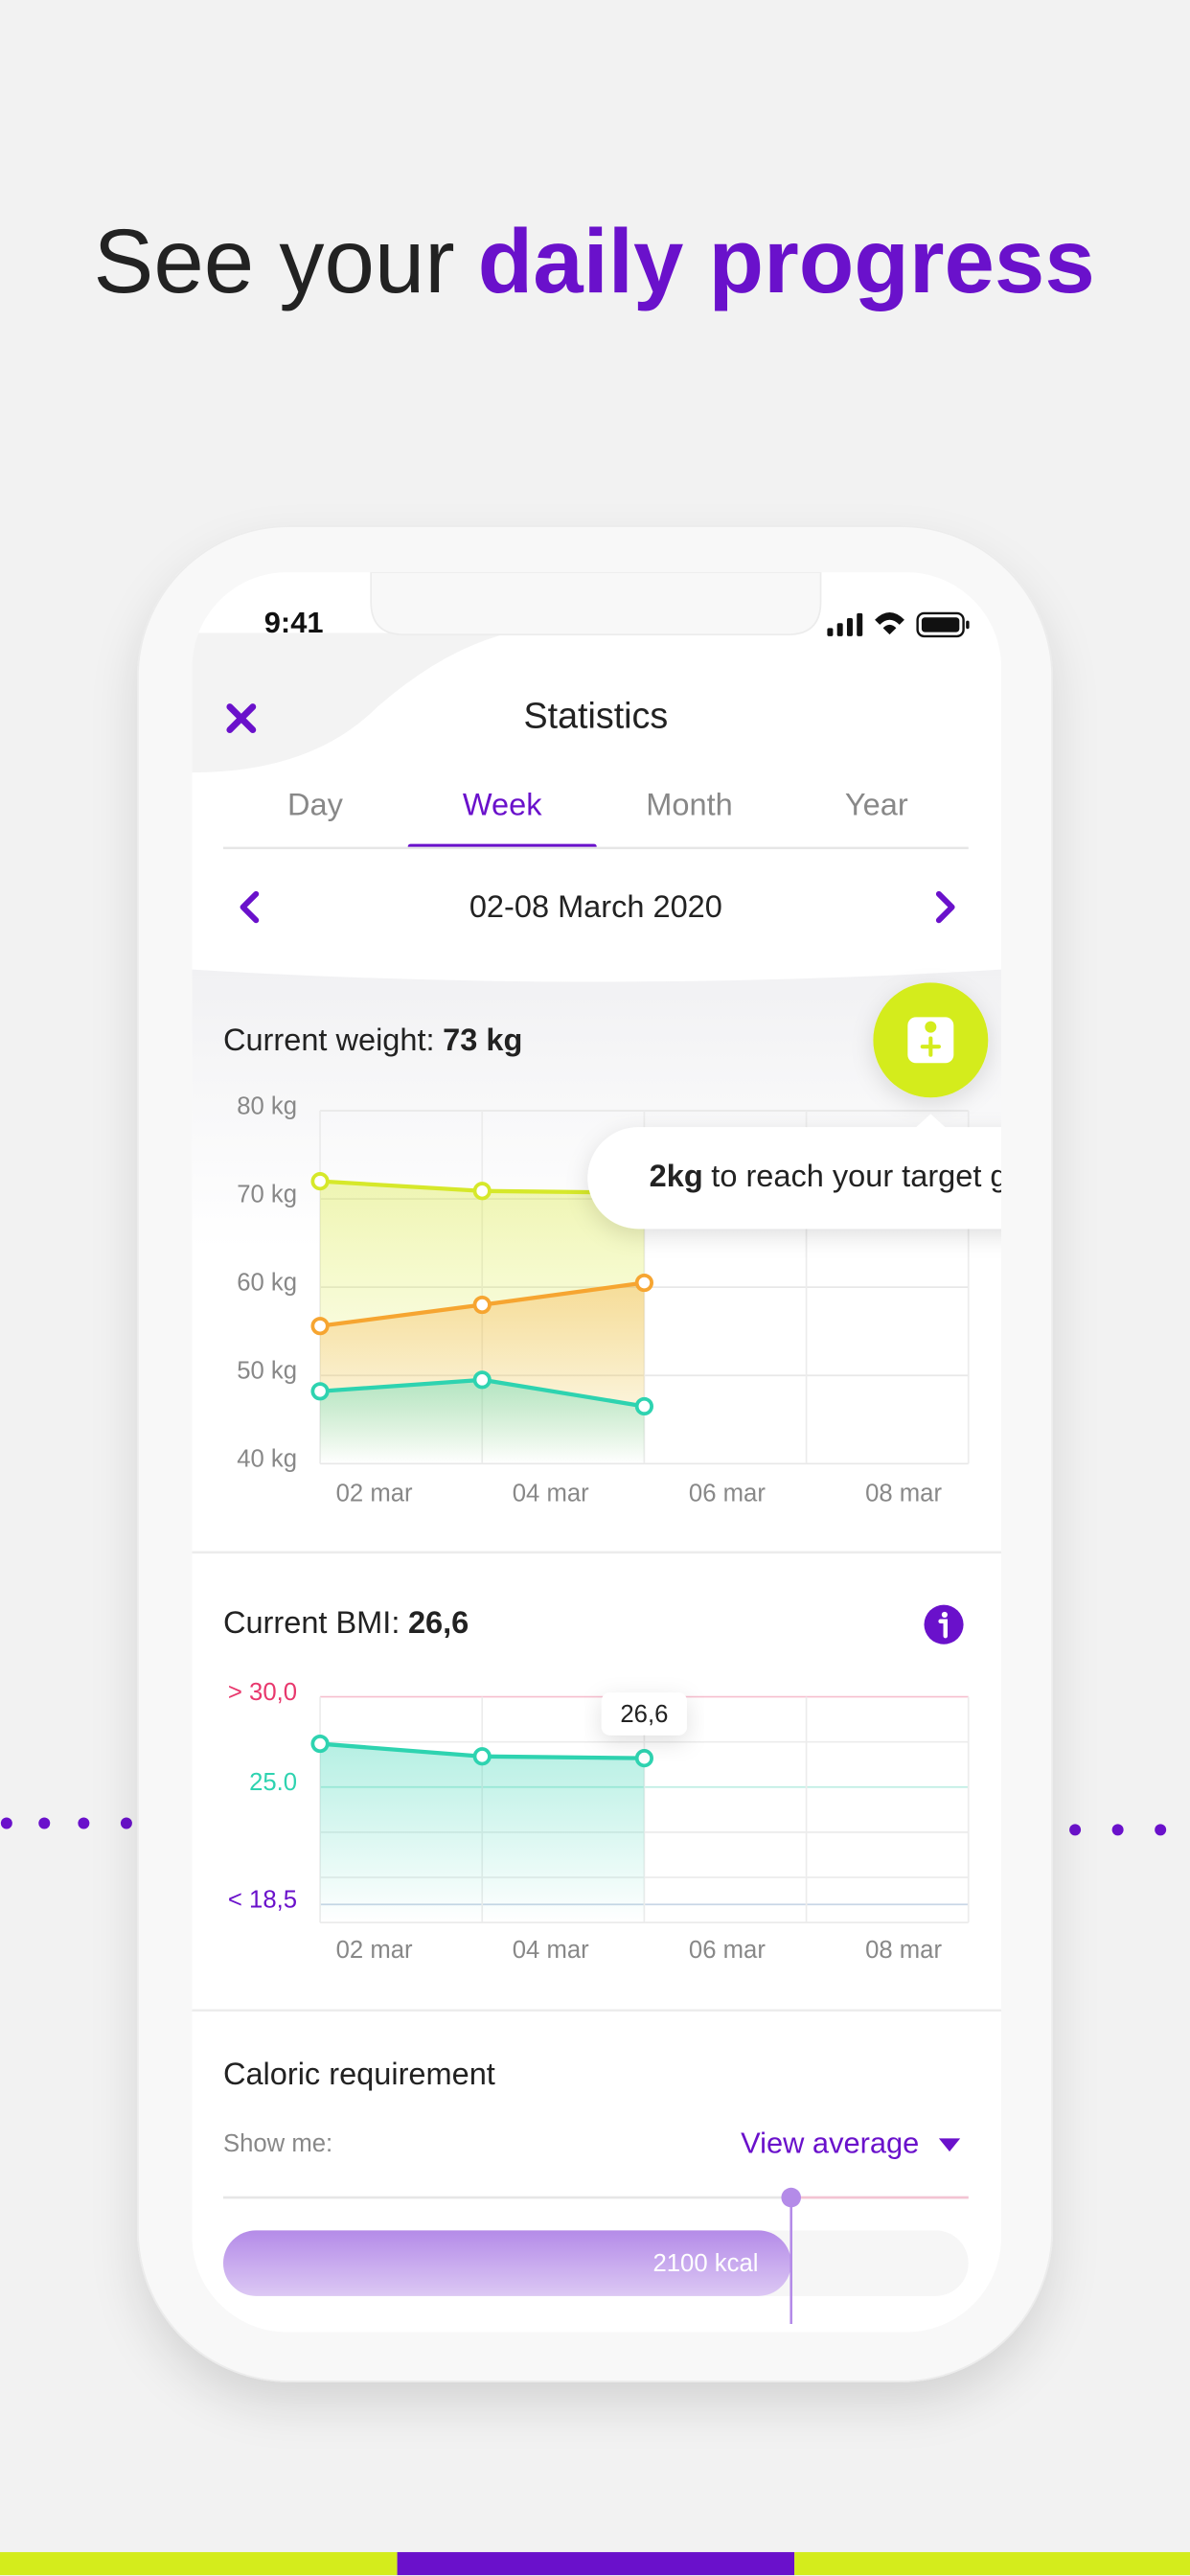  Describe the element at coordinates (439, 1622) in the screenshot. I see `bmi-value: 26,6` at that location.